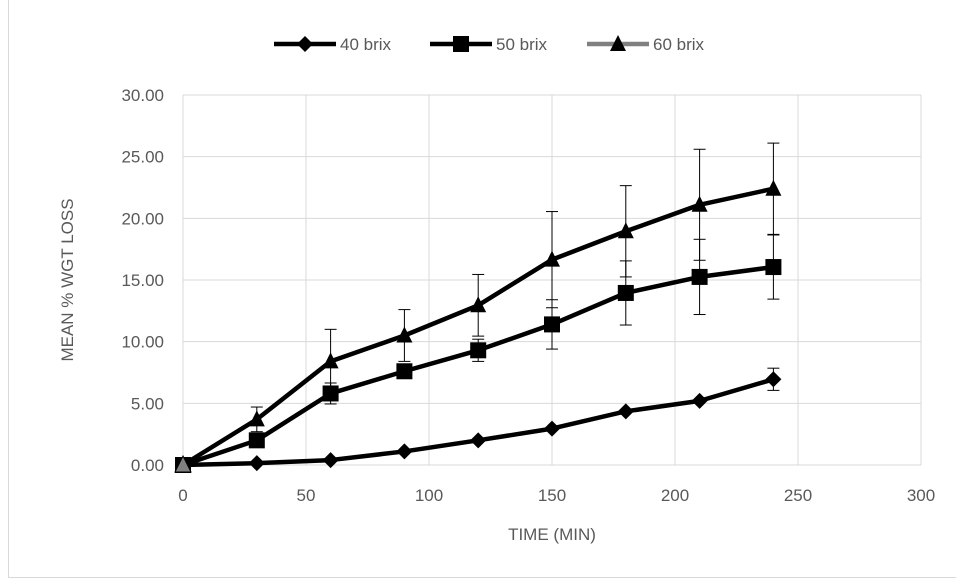 The image size is (956, 578). What do you see at coordinates (489, 44) in the screenshot?
I see `legend: 40 brix 50 brix 60 brix` at bounding box center [489, 44].